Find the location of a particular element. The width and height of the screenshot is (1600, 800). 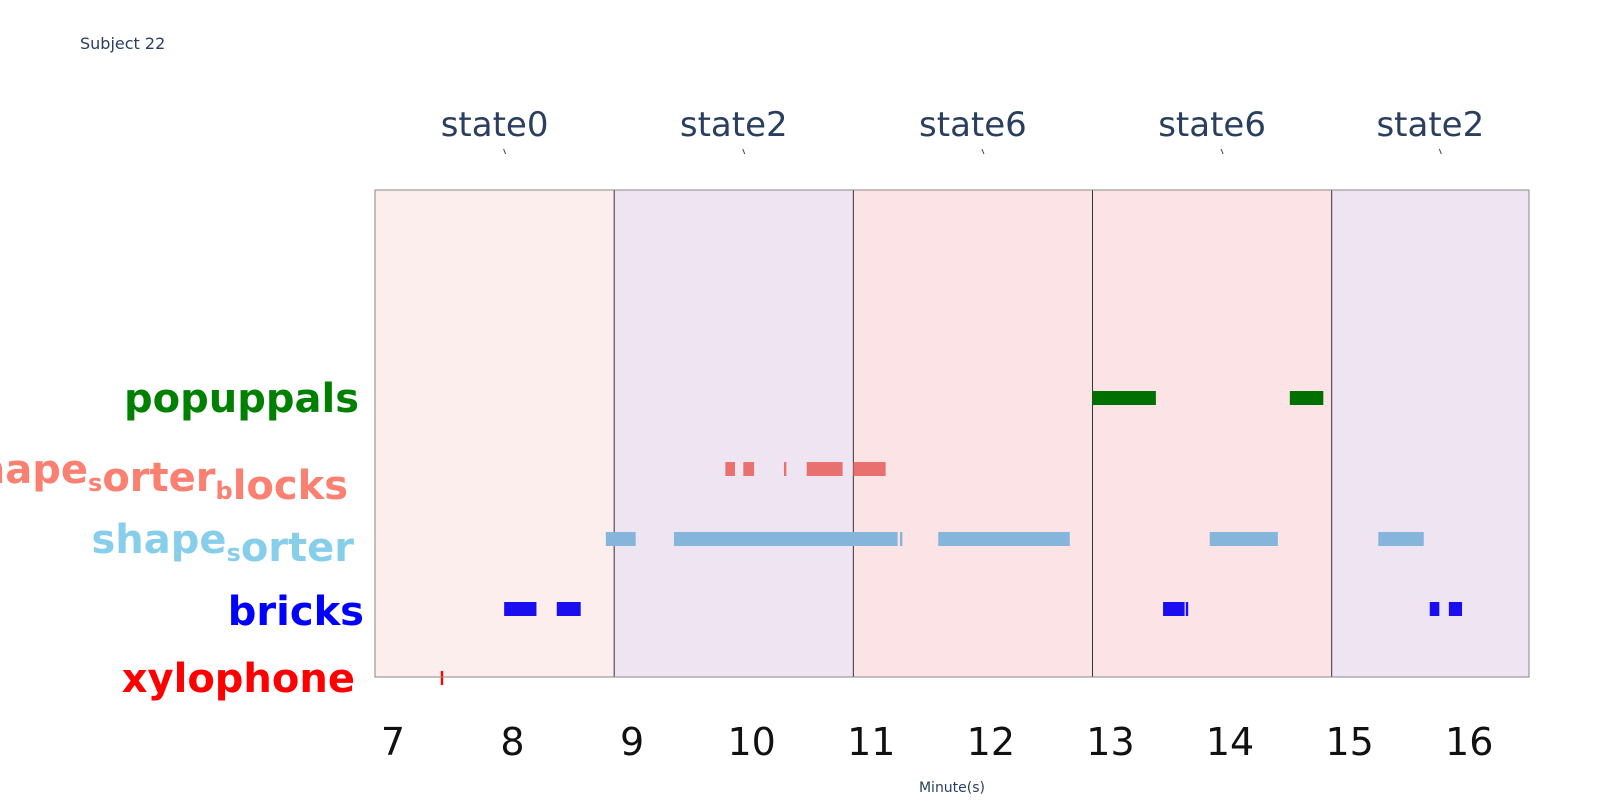

x-tick-9: 9 is located at coordinates (632, 742).